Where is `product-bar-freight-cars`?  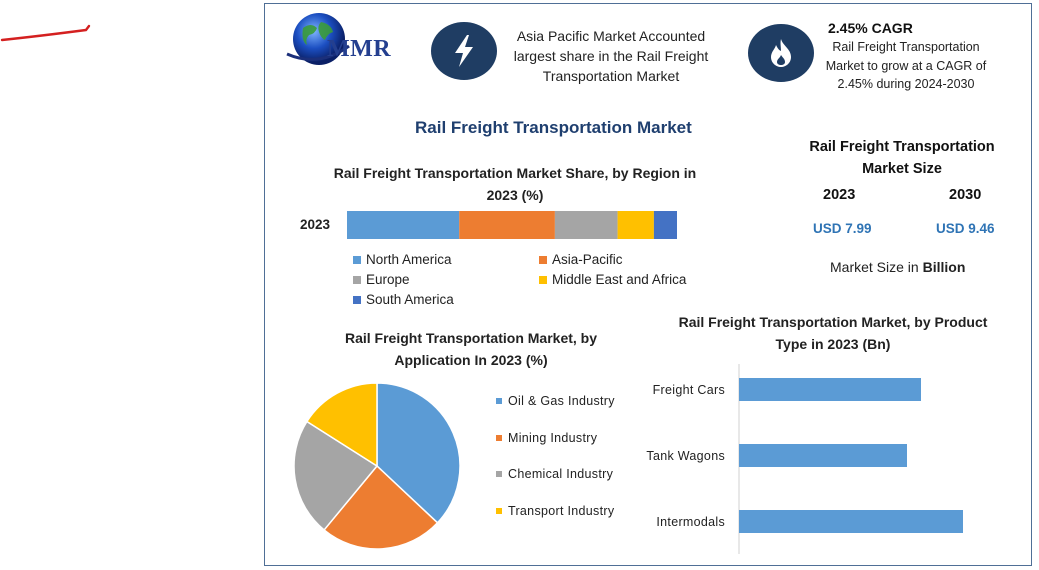
product-bar-freight-cars is located at coordinates (830, 389).